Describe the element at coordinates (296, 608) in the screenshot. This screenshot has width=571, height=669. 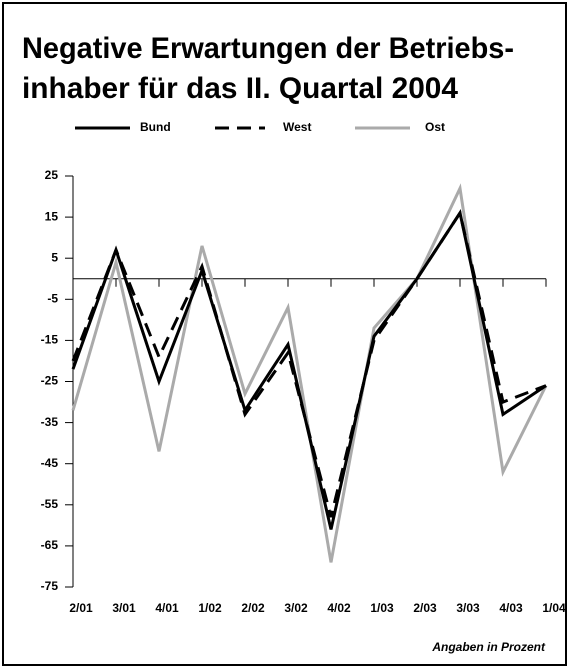
I see `x-tick-label: 3/02` at that location.